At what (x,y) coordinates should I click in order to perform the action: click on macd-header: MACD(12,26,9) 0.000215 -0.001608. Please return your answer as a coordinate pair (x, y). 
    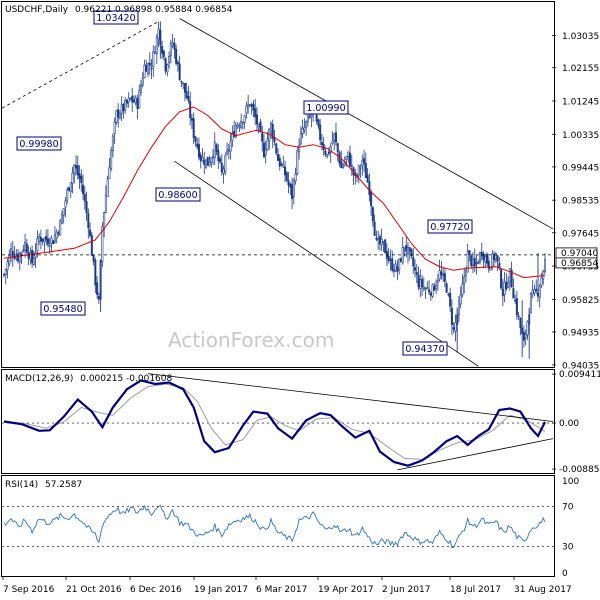
    Looking at the image, I should click on (89, 379).